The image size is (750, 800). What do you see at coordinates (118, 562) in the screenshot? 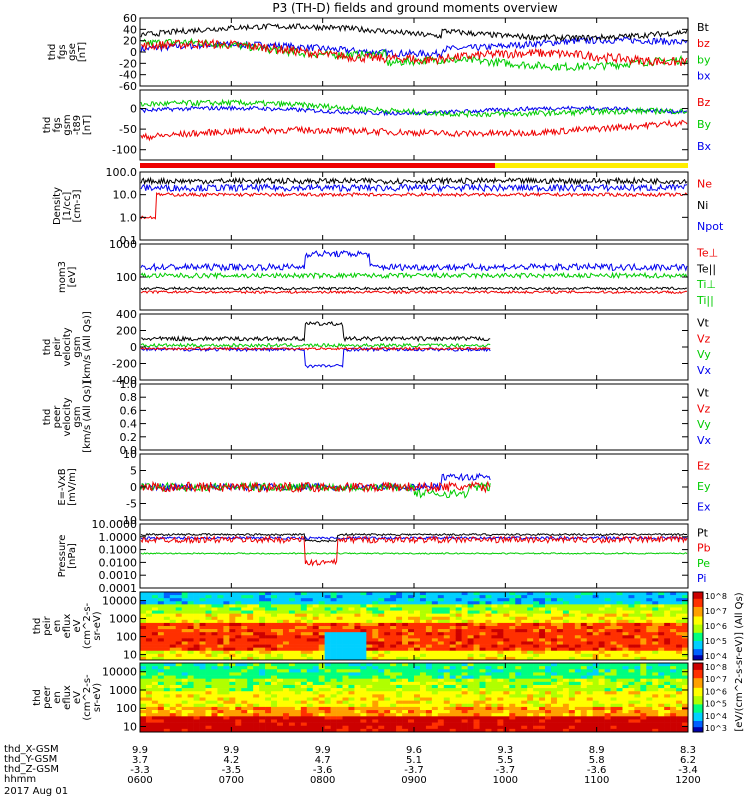
I see `y-tick-label-8-3: 0.0100` at bounding box center [118, 562].